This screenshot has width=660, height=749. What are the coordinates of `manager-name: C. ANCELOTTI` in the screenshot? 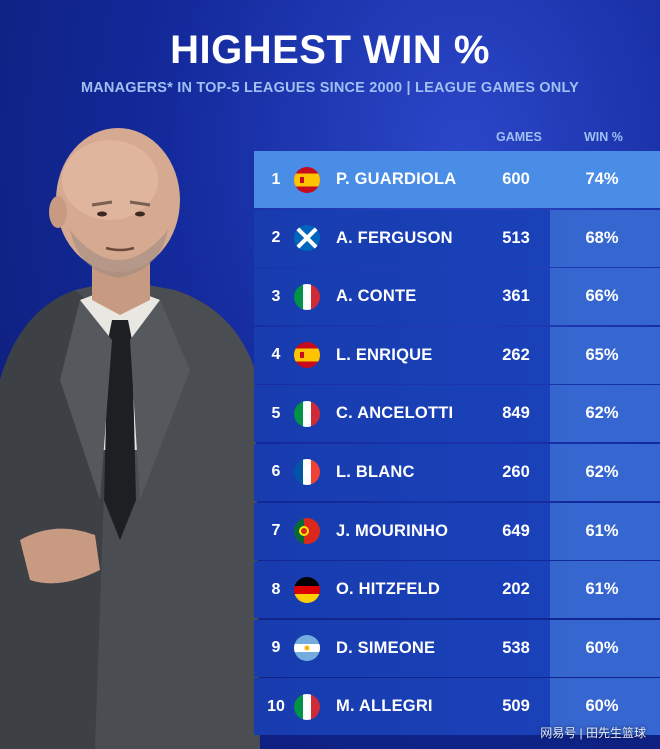 It's located at (395, 413).